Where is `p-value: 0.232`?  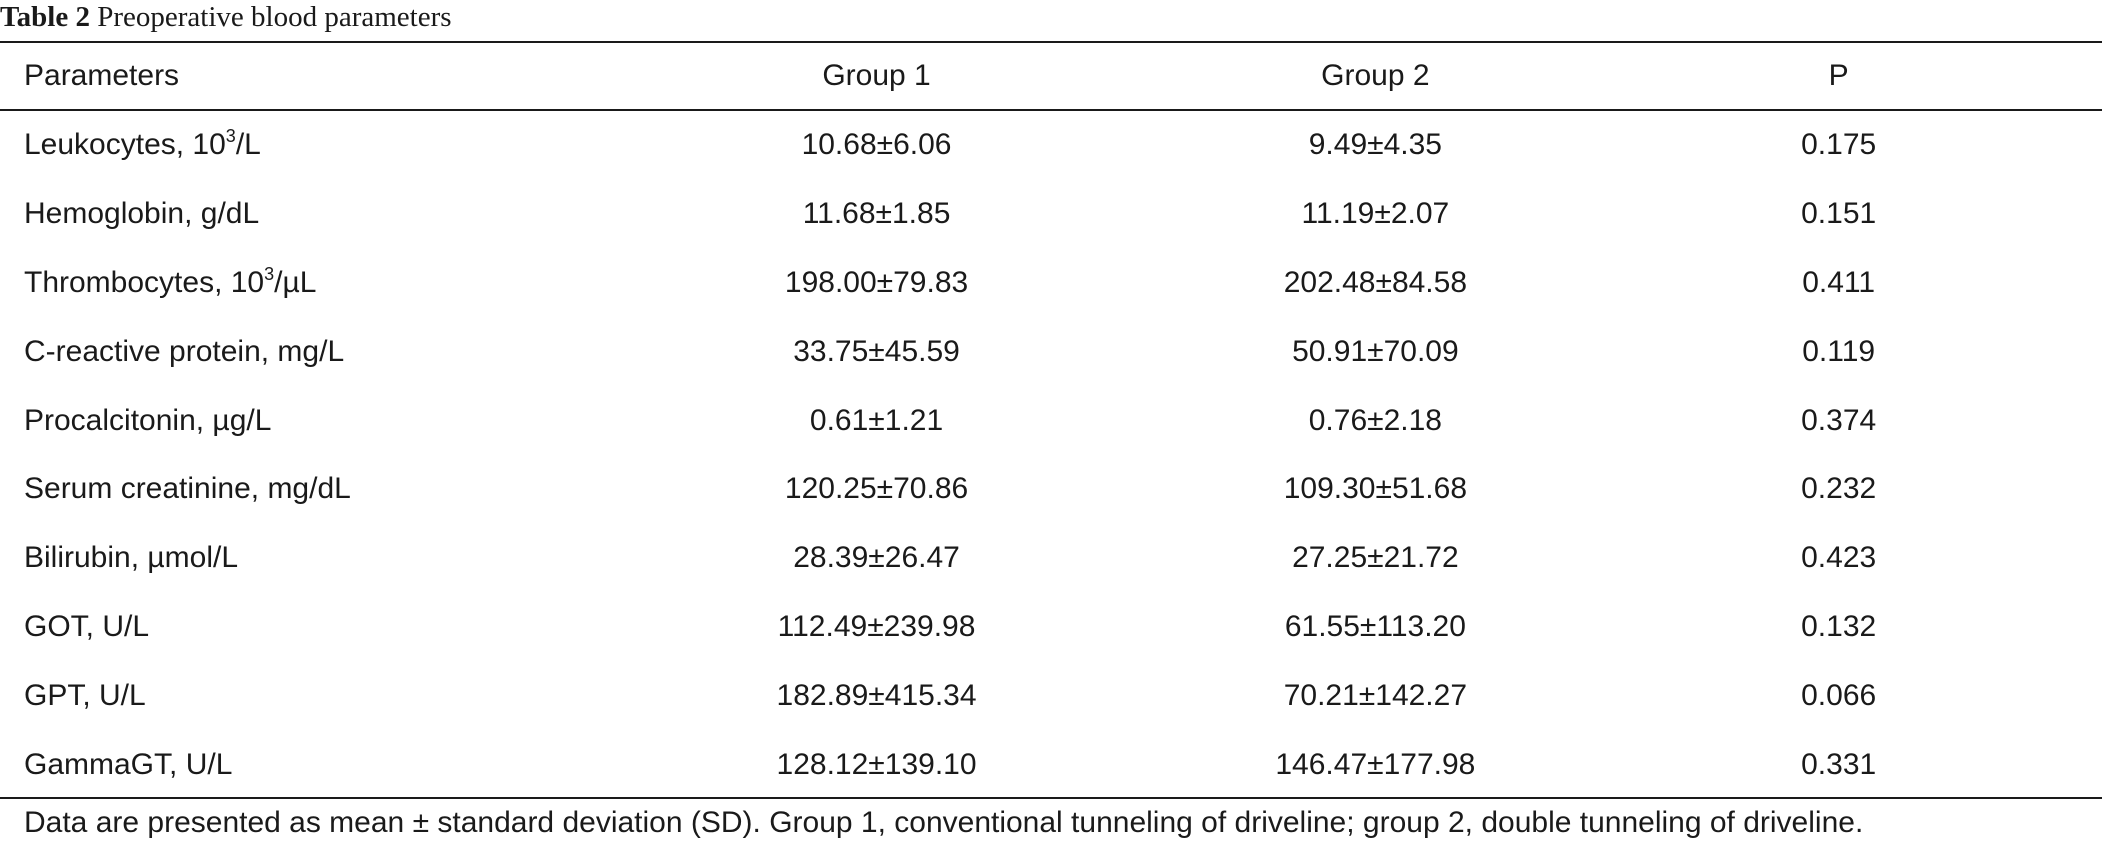 p-value: 0.232 is located at coordinates (1839, 489).